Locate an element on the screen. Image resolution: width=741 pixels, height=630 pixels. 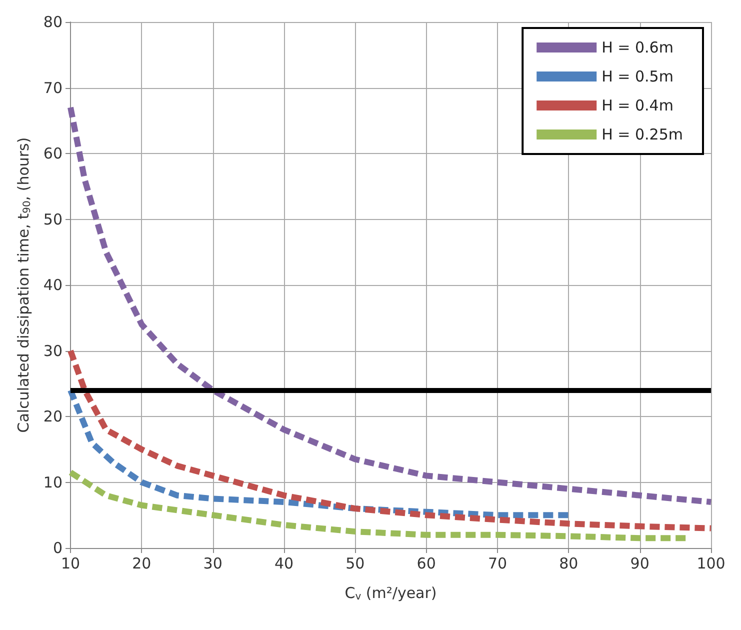
legend-label: H = 0.4m is located at coordinates (638, 105).